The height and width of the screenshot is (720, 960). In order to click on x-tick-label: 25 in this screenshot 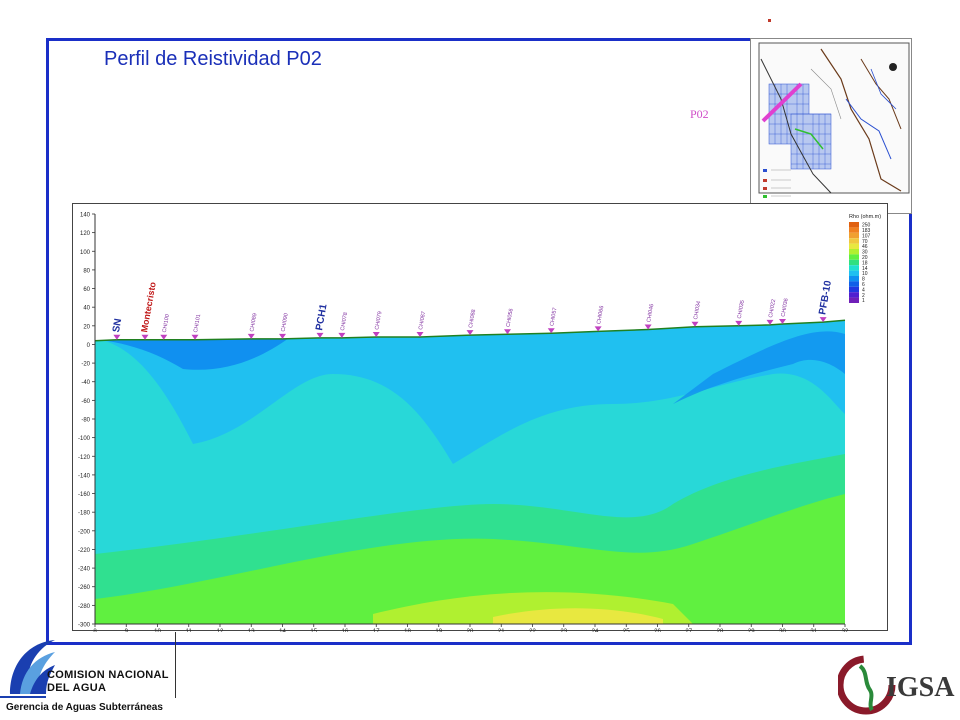, I will do `click(626, 630)`.